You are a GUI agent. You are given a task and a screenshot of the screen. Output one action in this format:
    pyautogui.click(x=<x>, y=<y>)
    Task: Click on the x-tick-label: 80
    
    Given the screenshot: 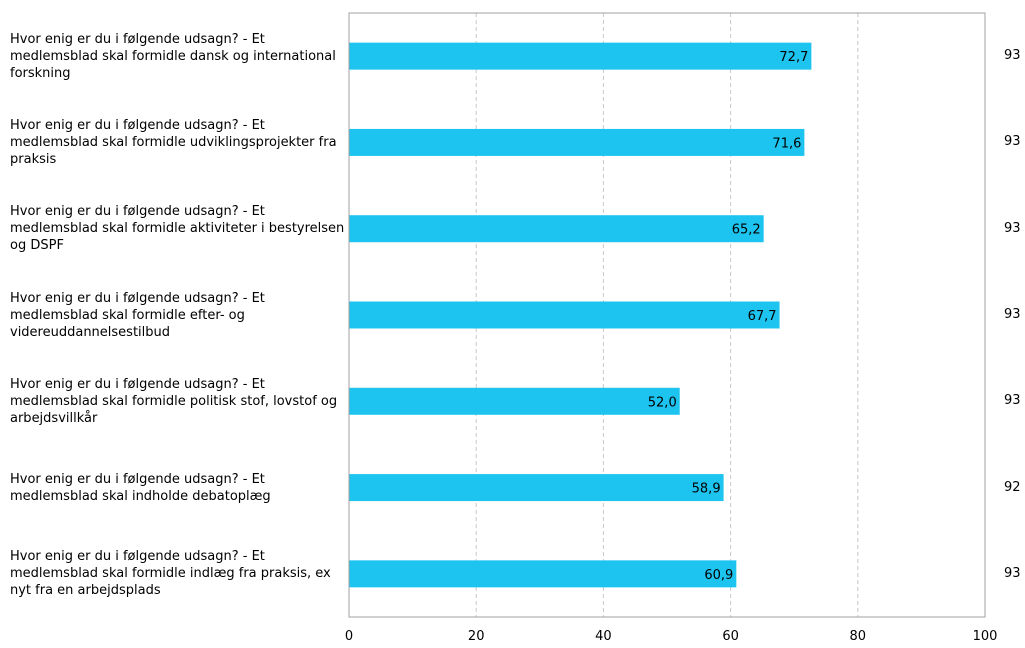 What is the action you would take?
    pyautogui.click(x=858, y=636)
    